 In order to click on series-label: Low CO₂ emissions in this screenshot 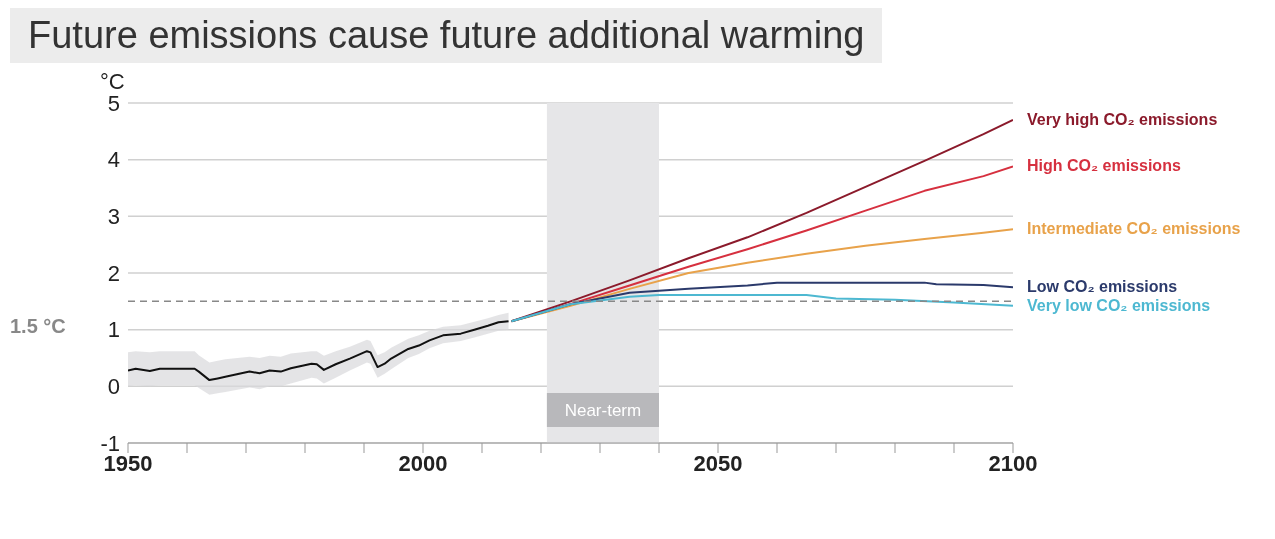, I will do `click(1102, 287)`.